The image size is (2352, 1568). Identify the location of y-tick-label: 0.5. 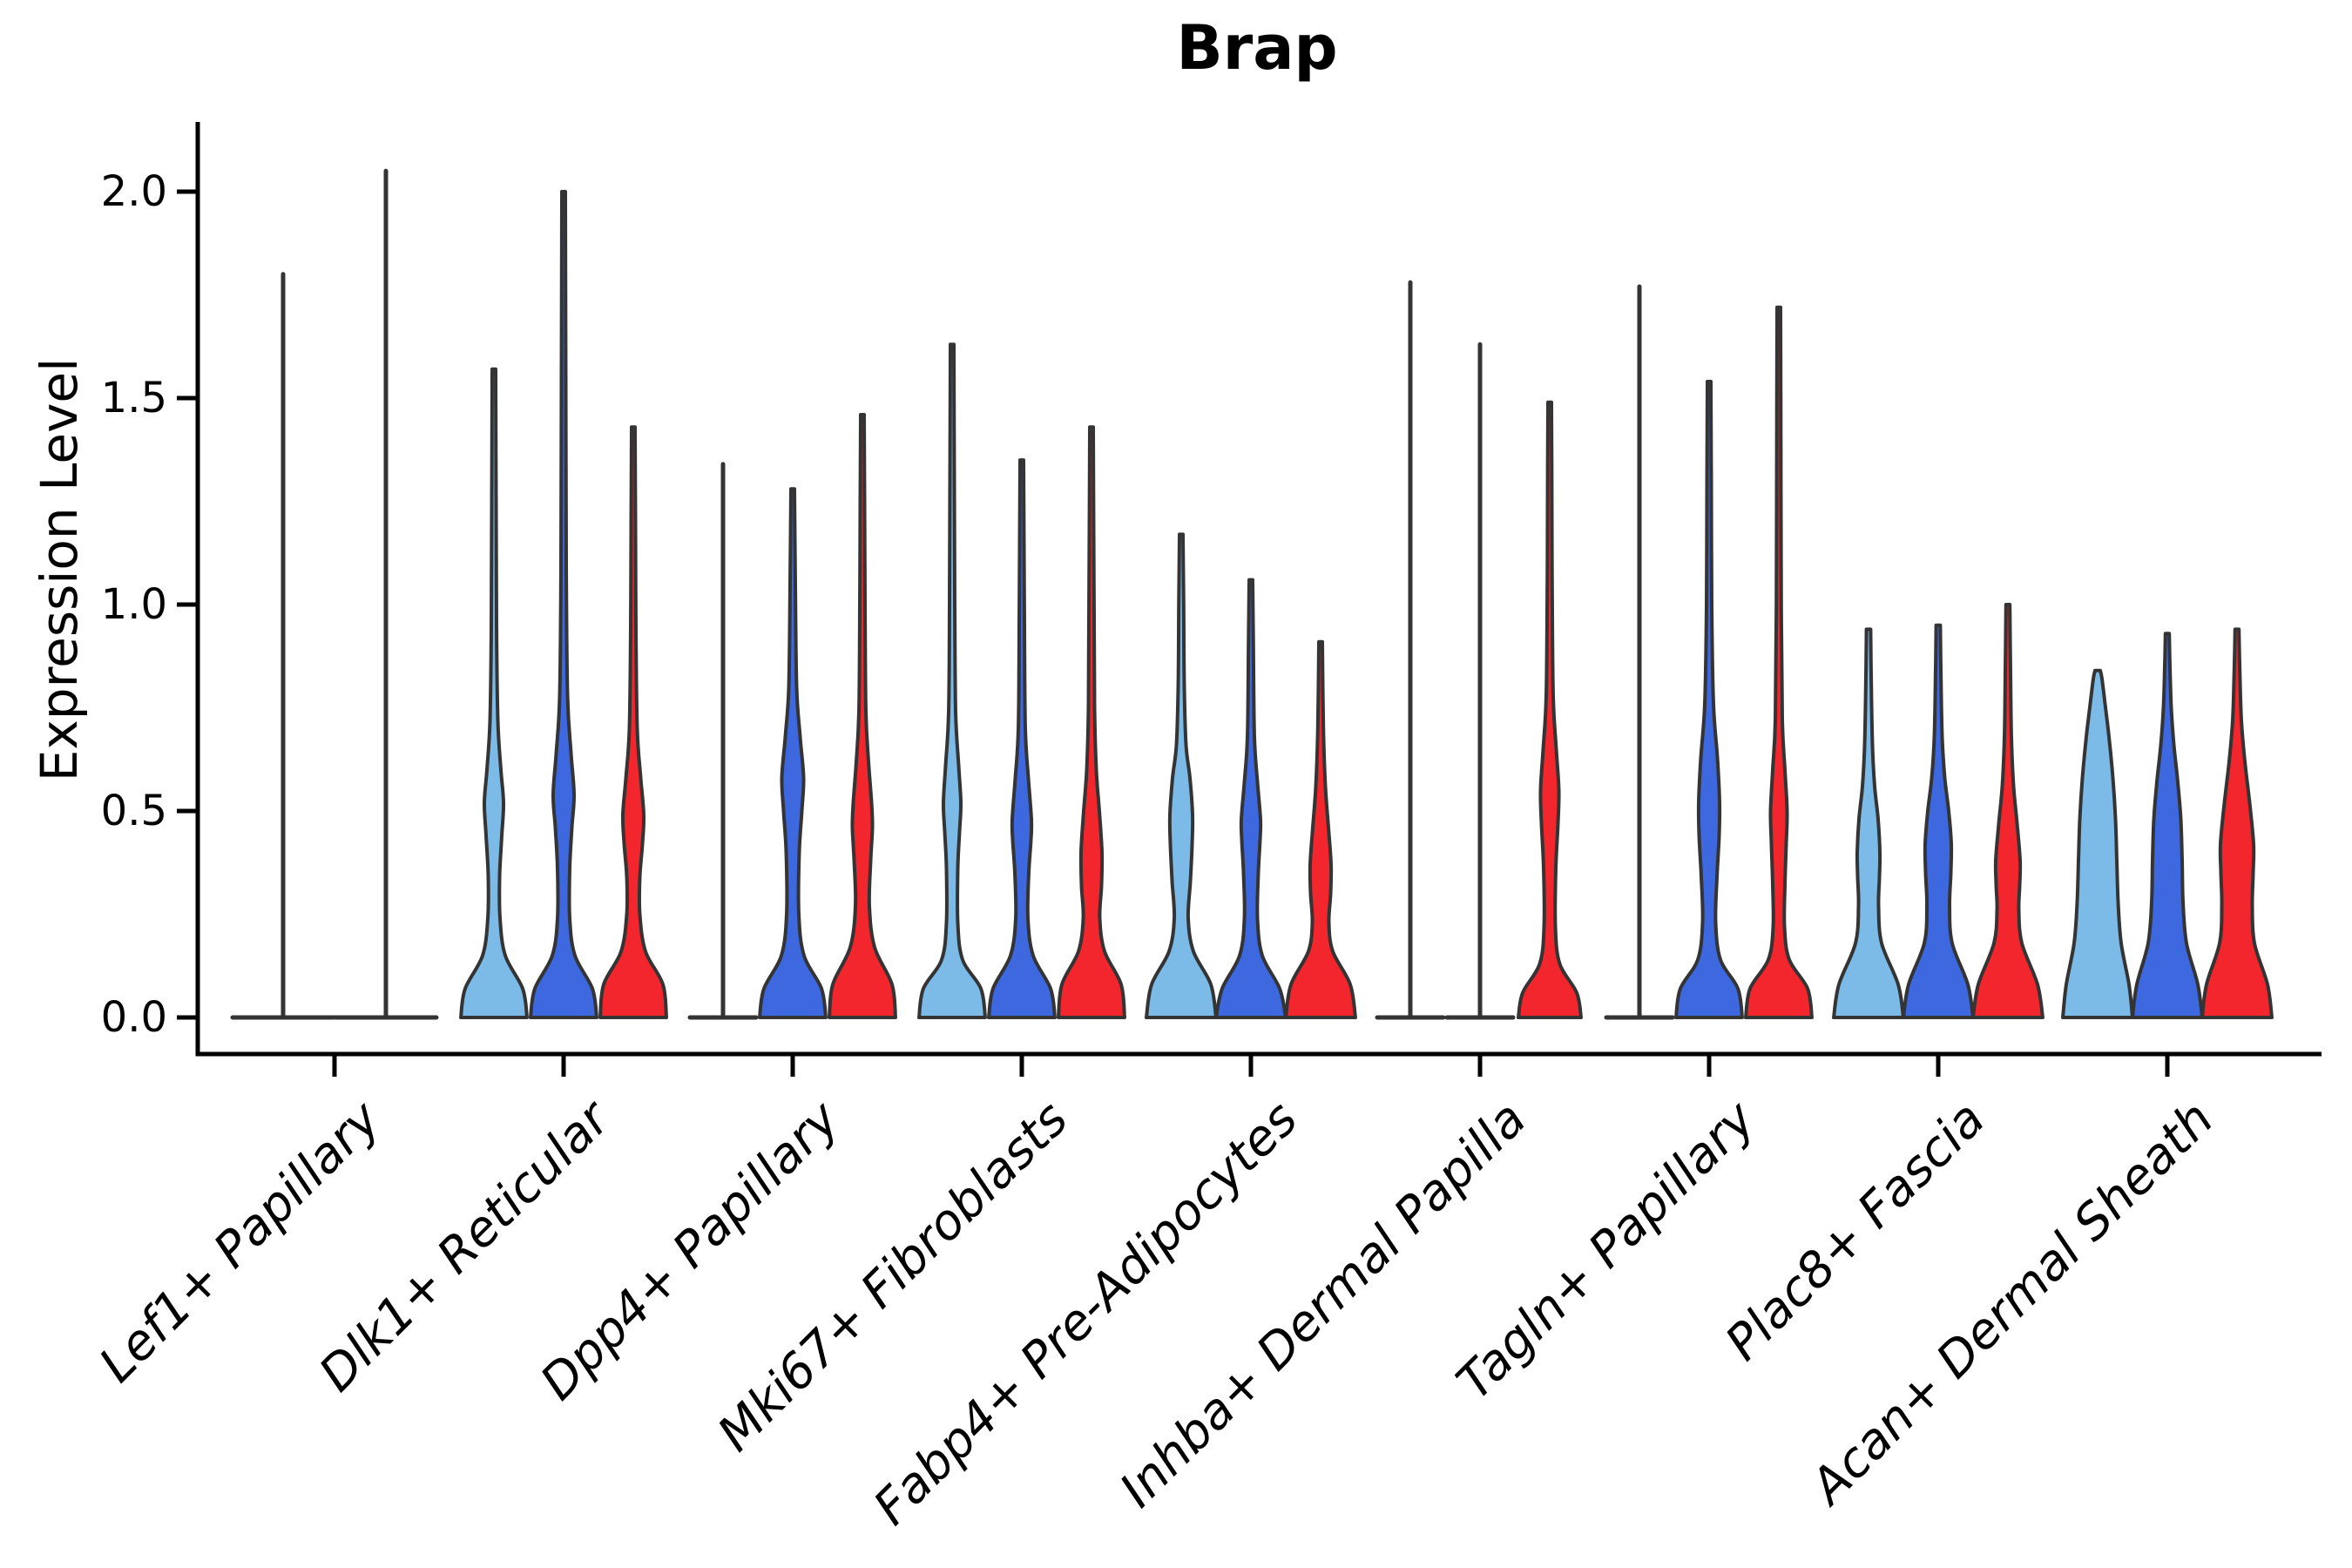
(134, 811).